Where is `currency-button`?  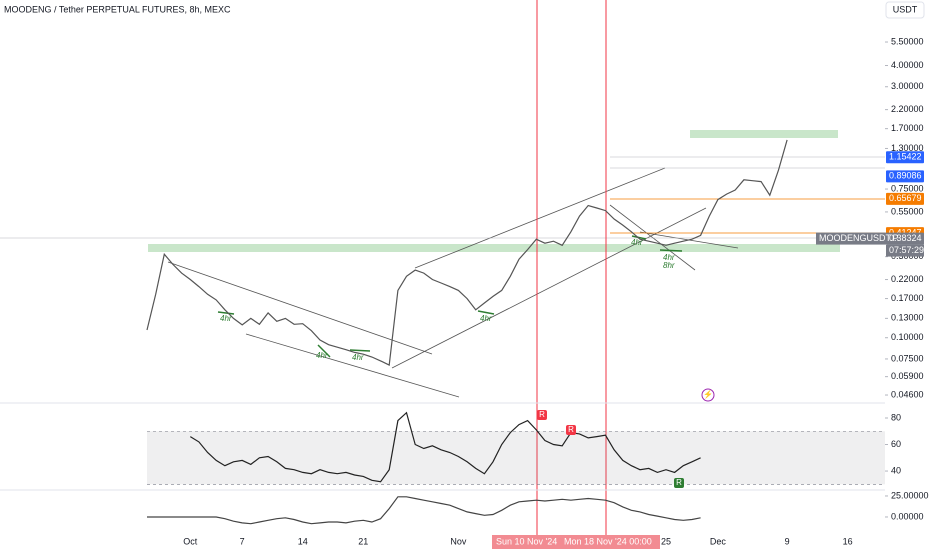
currency-button is located at coordinates (905, 10).